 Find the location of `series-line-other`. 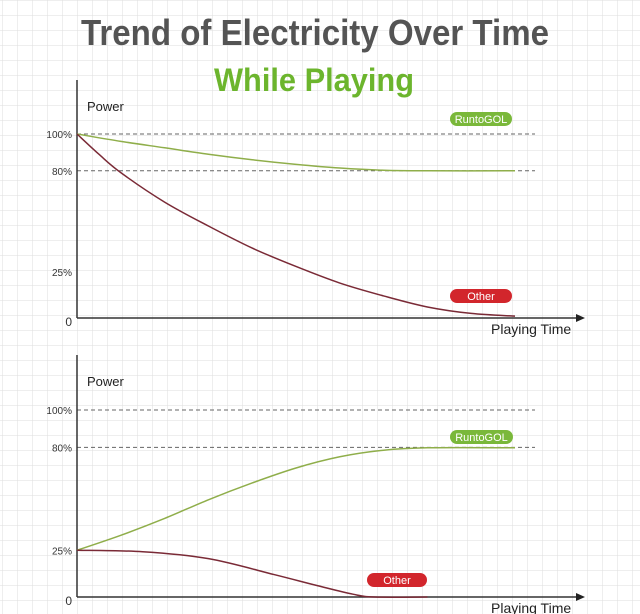

series-line-other is located at coordinates (252, 573).